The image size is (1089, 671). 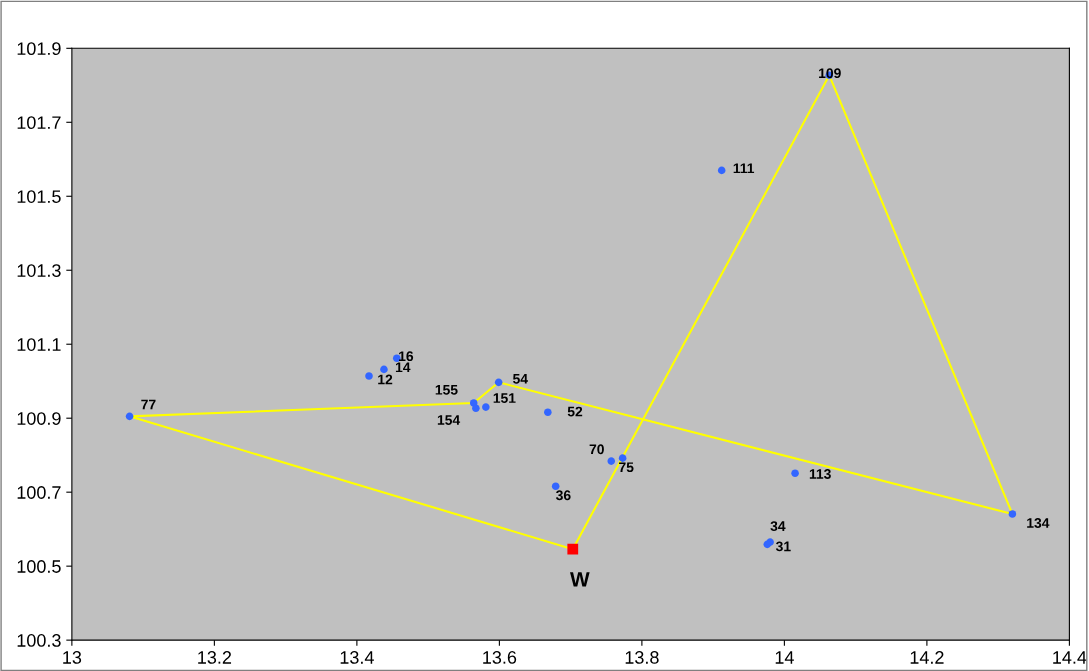 I want to click on annotation: 113, so click(x=820, y=474).